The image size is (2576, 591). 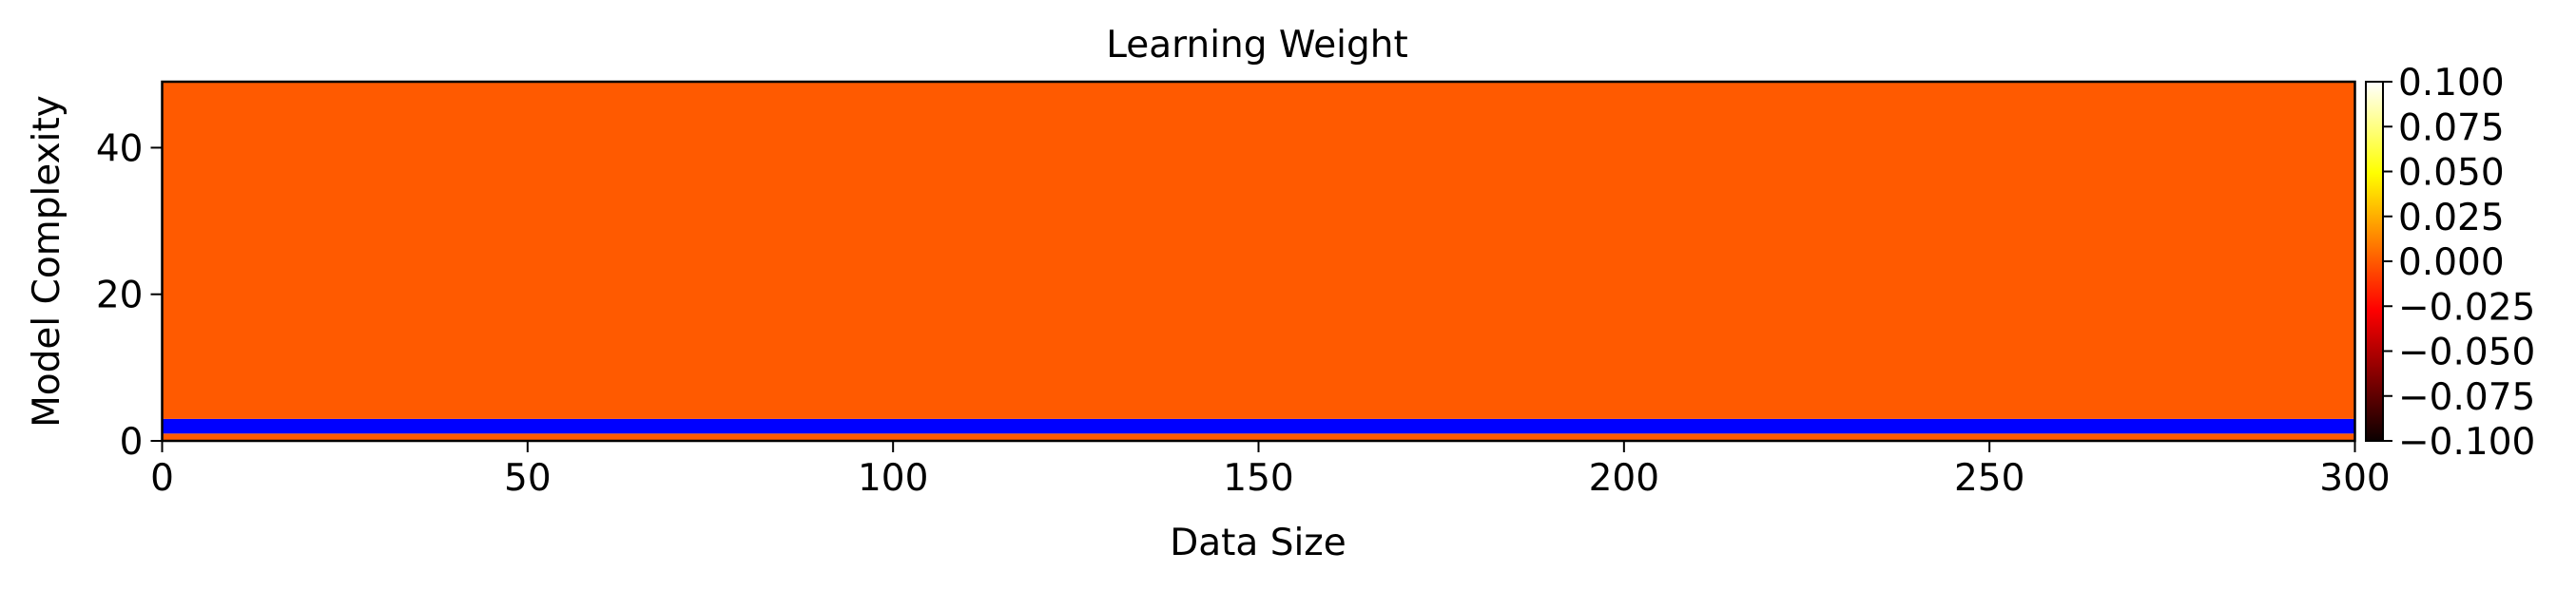 What do you see at coordinates (2374, 261) in the screenshot?
I see `colorbar-gradient` at bounding box center [2374, 261].